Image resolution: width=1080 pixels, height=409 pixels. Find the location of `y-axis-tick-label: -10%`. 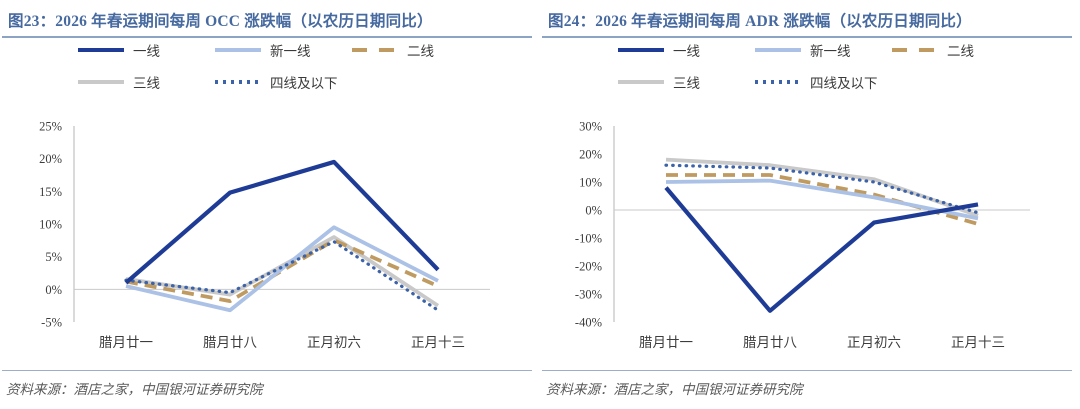

y-axis-tick-label: -10% is located at coordinates (588, 239).